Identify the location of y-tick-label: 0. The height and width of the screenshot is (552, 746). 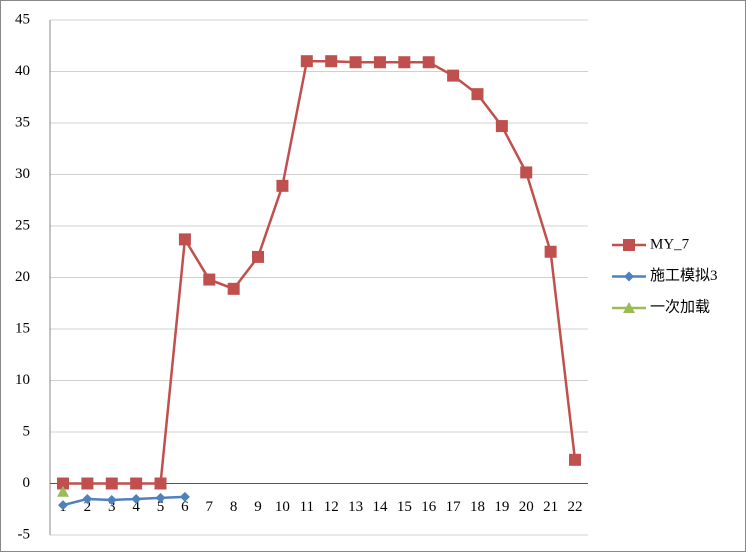
(27, 483).